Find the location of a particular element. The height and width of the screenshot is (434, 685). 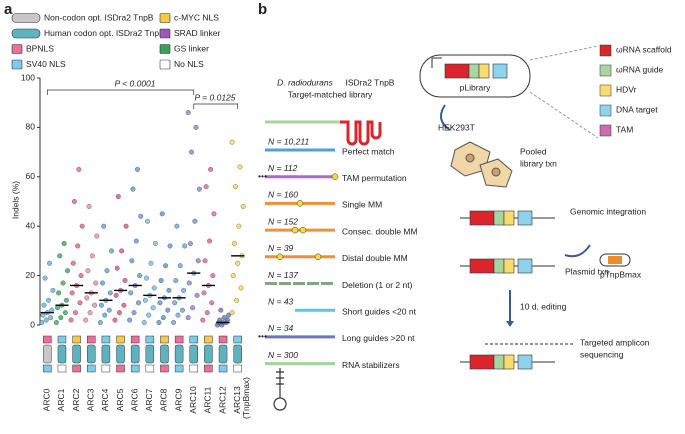

x-tick-label: ARC9 is located at coordinates (178, 399).